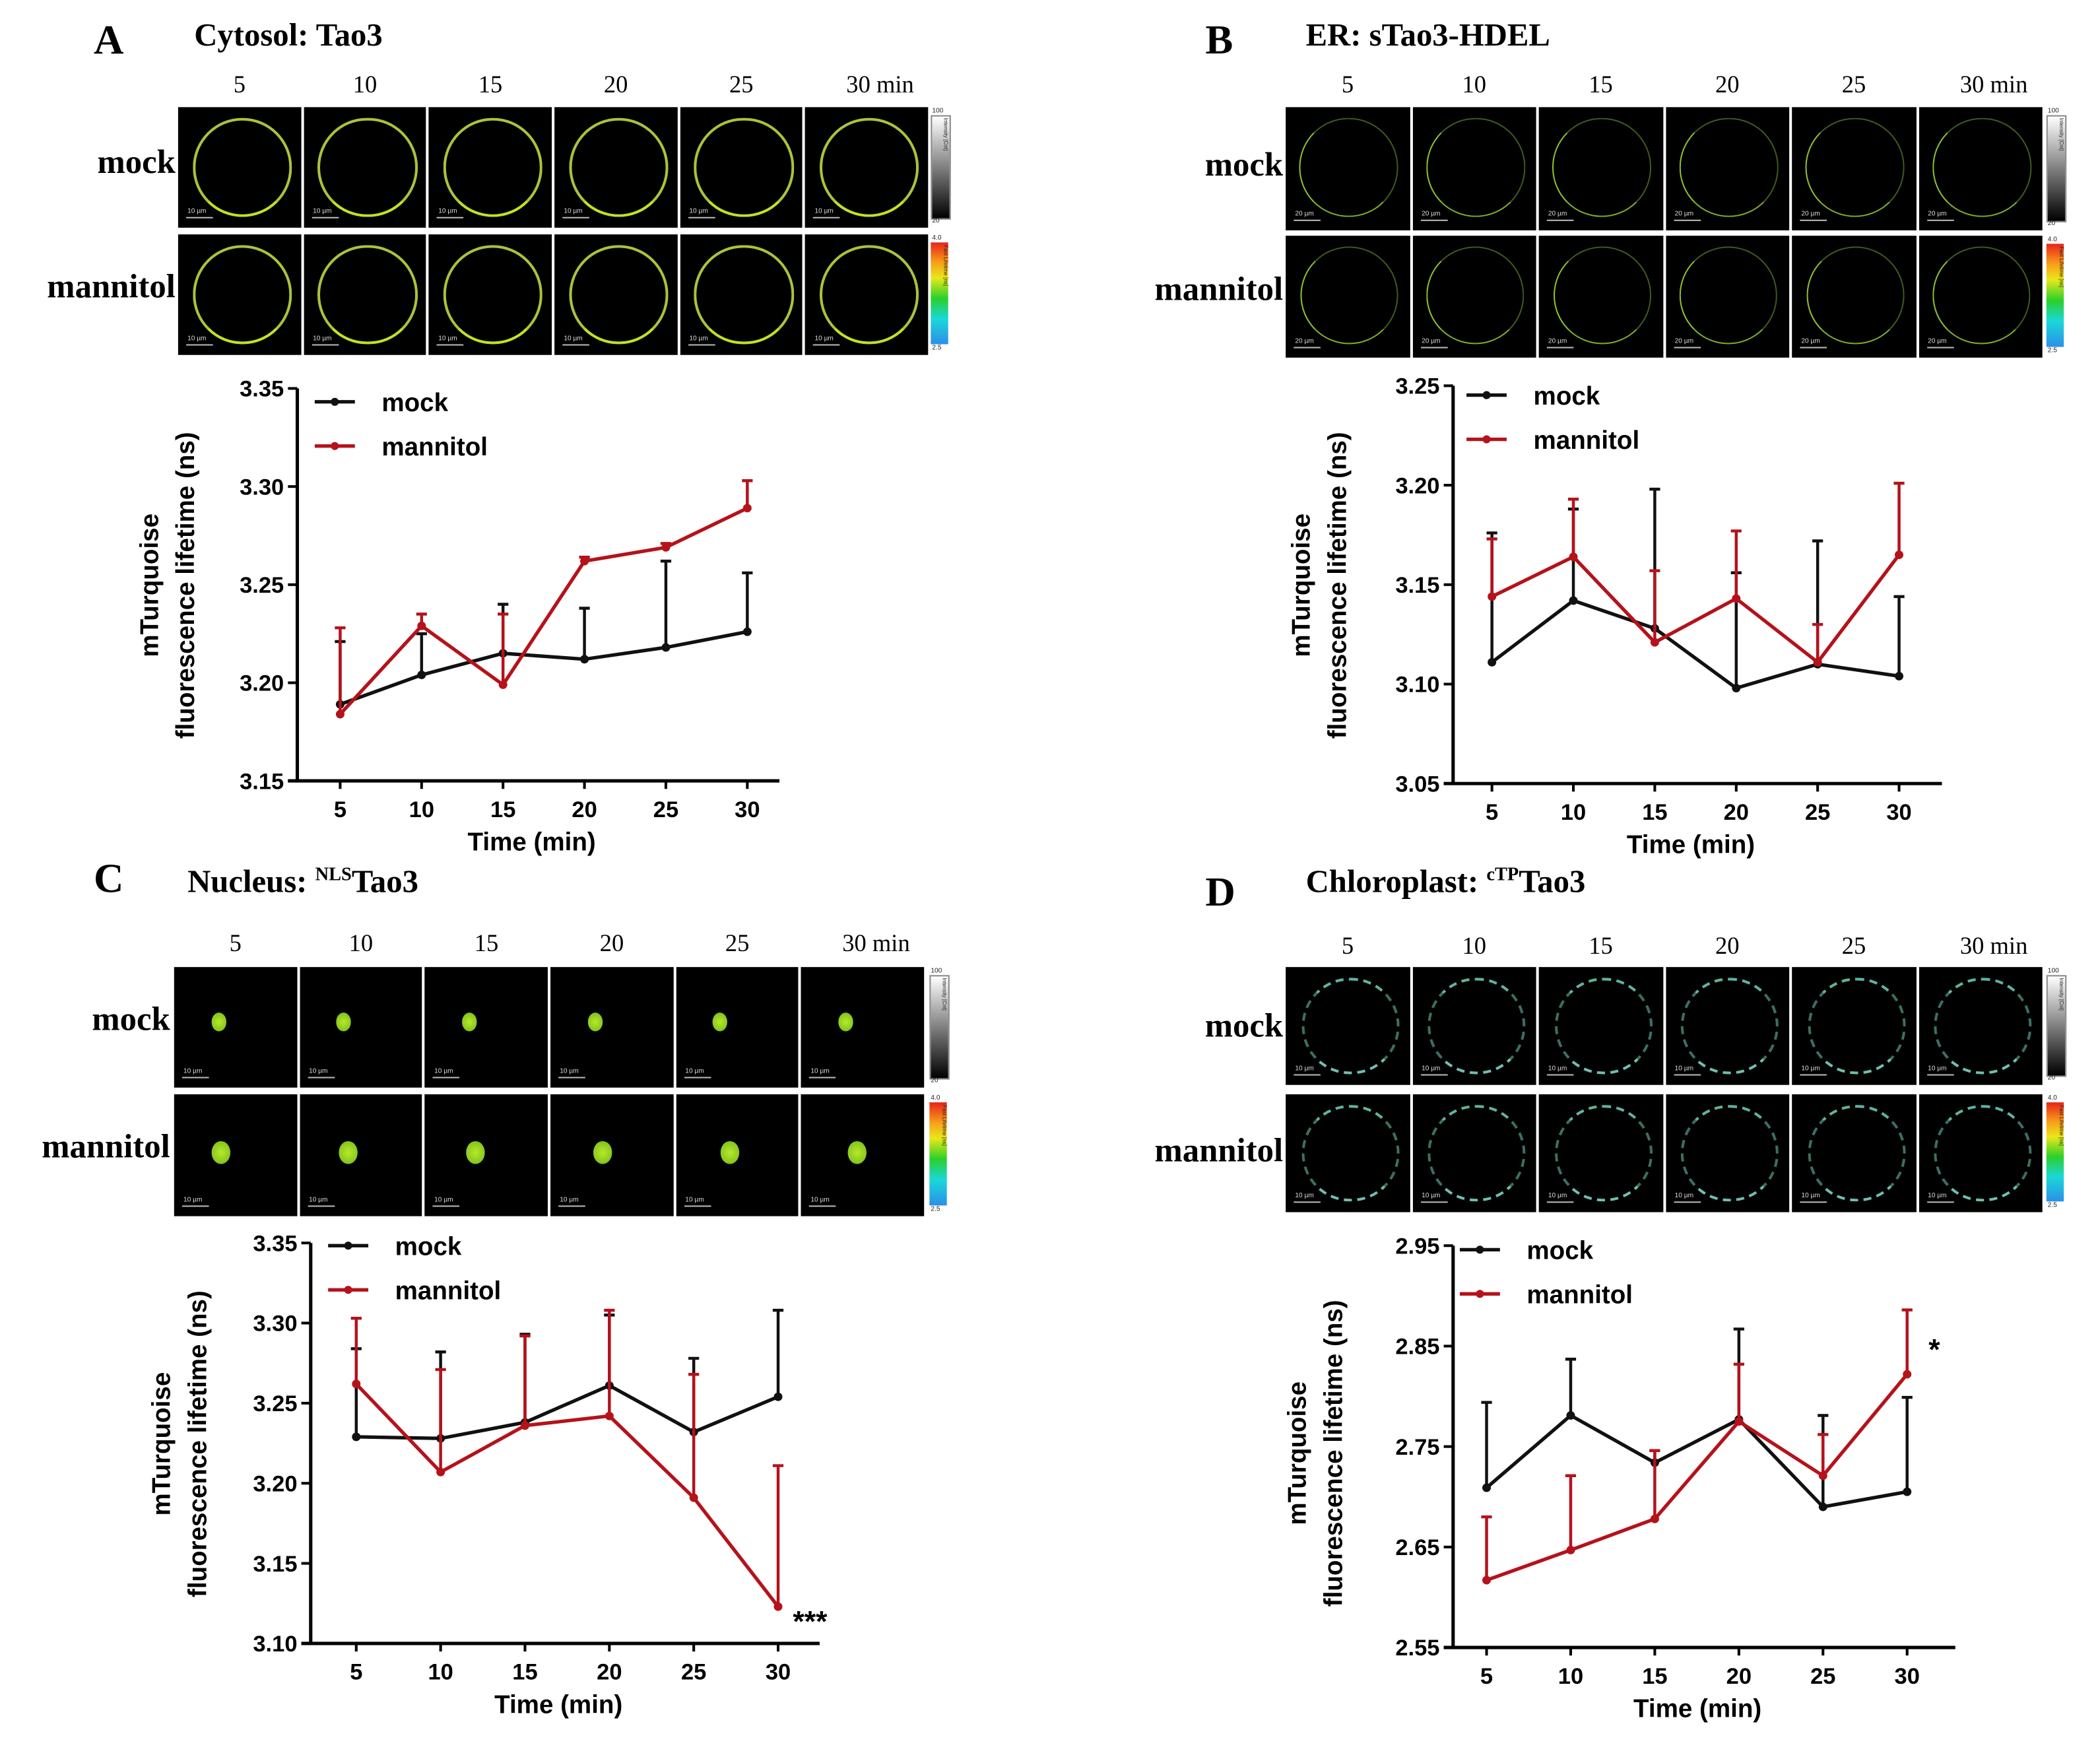 The width and height of the screenshot is (2100, 1759). Describe the element at coordinates (1697, 1709) in the screenshot. I see `x-axis-label: Time (min)` at that location.